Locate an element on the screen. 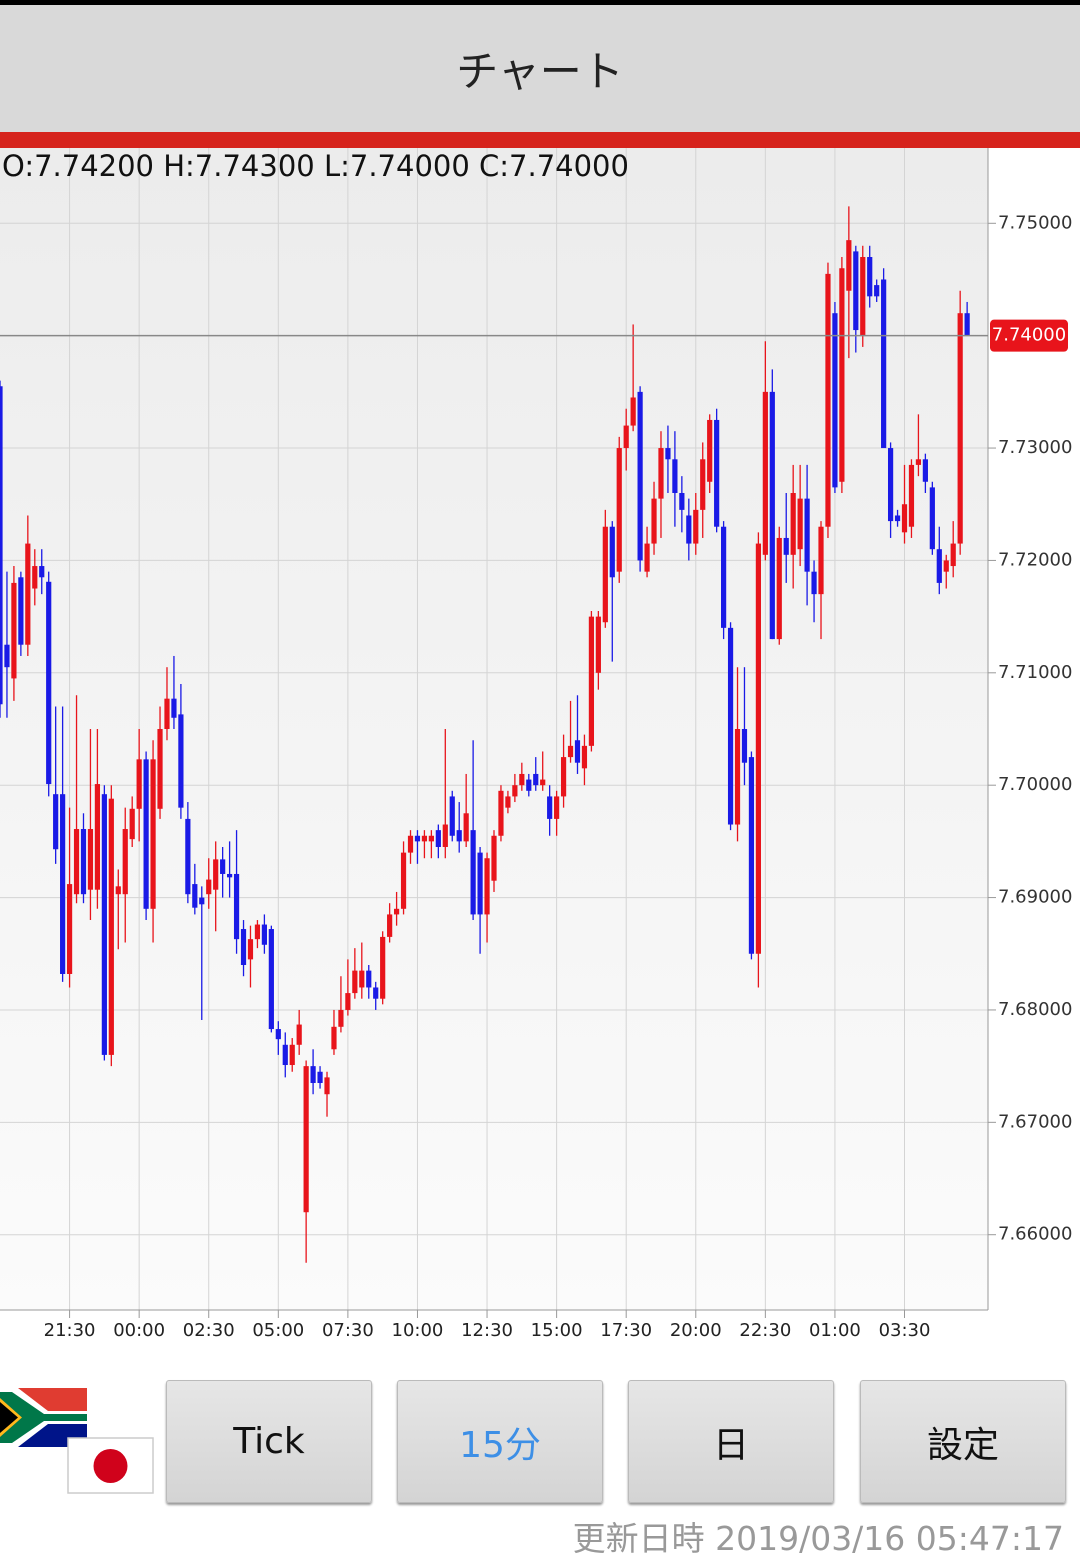  accent-bar is located at coordinates (540, 140).